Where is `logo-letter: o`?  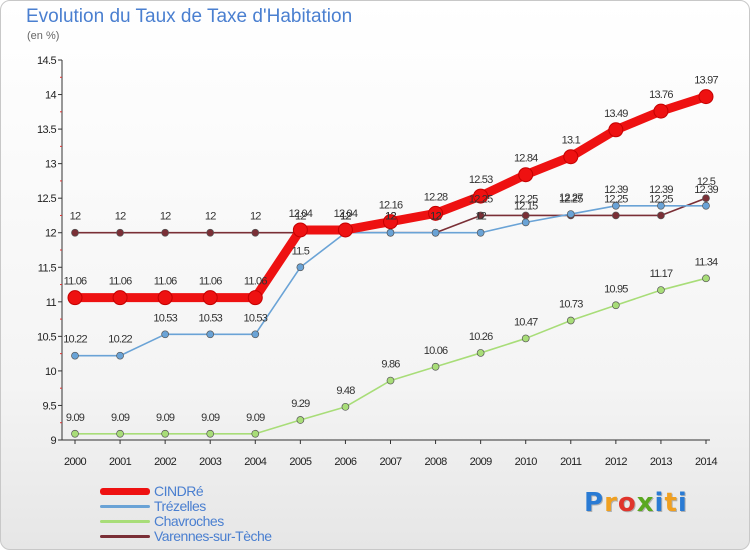 logo-letter: o is located at coordinates (627, 503).